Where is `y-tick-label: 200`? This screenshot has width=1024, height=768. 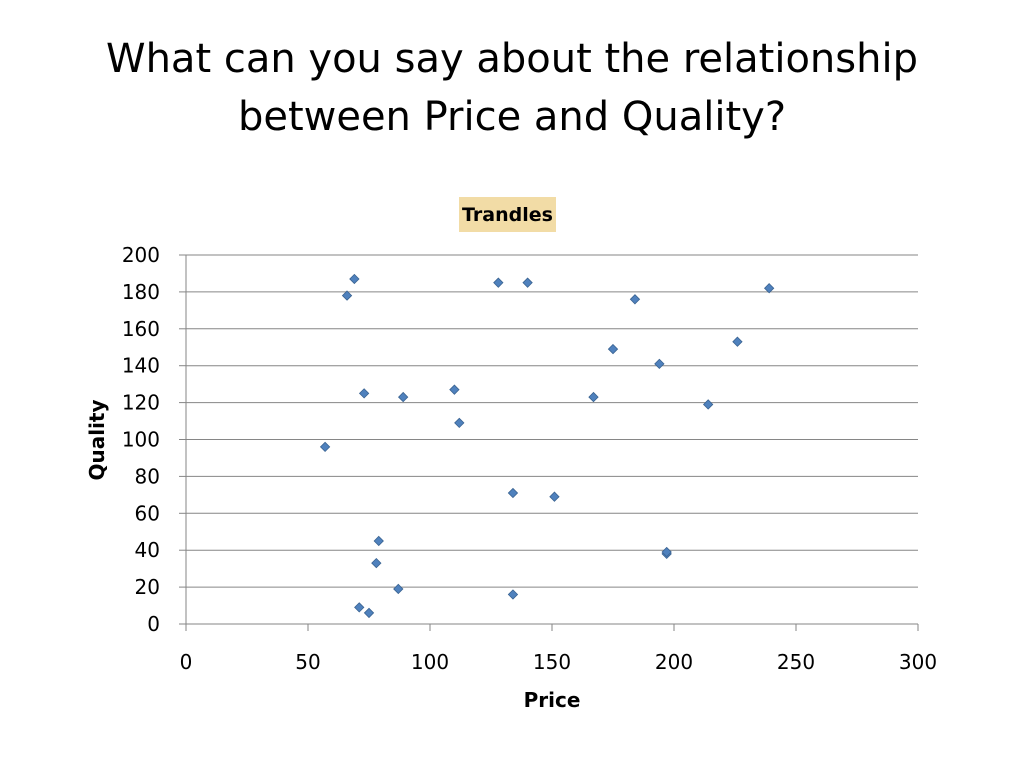
y-tick-label: 200 is located at coordinates (141, 255).